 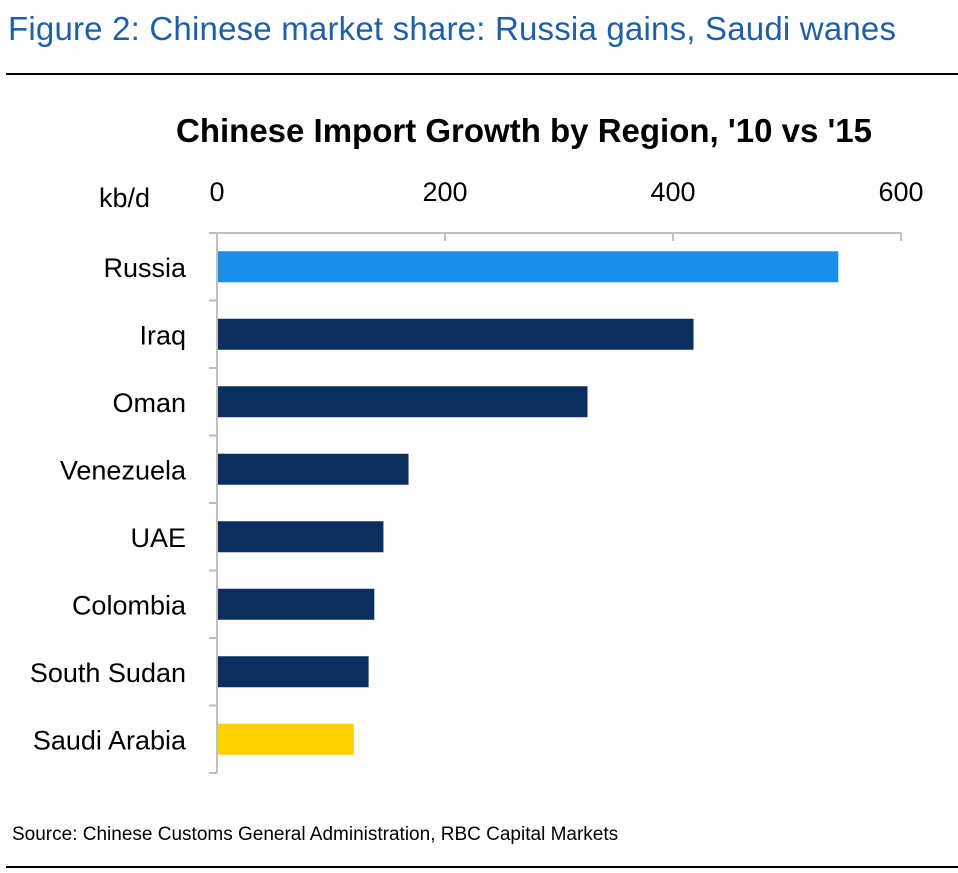 What do you see at coordinates (900, 192) in the screenshot?
I see `x-tick-label: 600` at bounding box center [900, 192].